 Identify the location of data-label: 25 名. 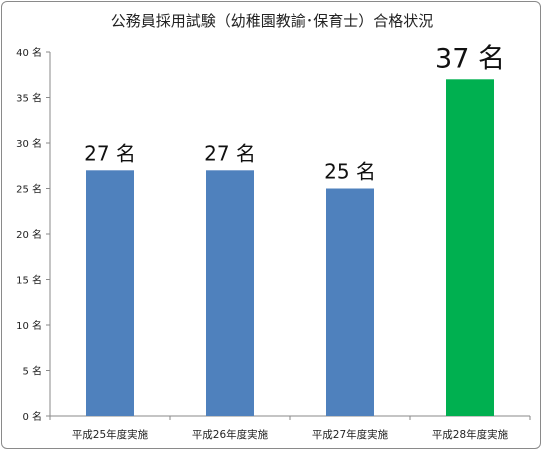
(350, 172).